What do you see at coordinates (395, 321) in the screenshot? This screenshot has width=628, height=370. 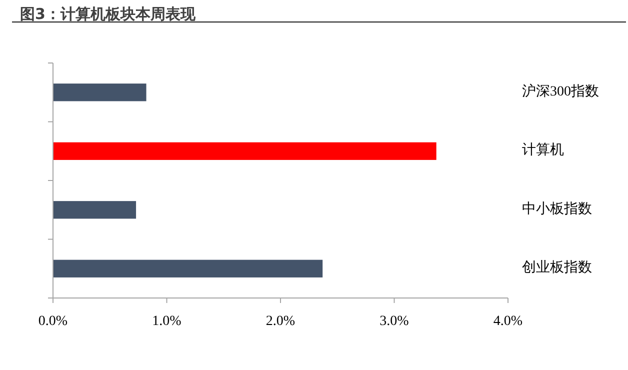 I see `x-tick-label: 3.0%` at bounding box center [395, 321].